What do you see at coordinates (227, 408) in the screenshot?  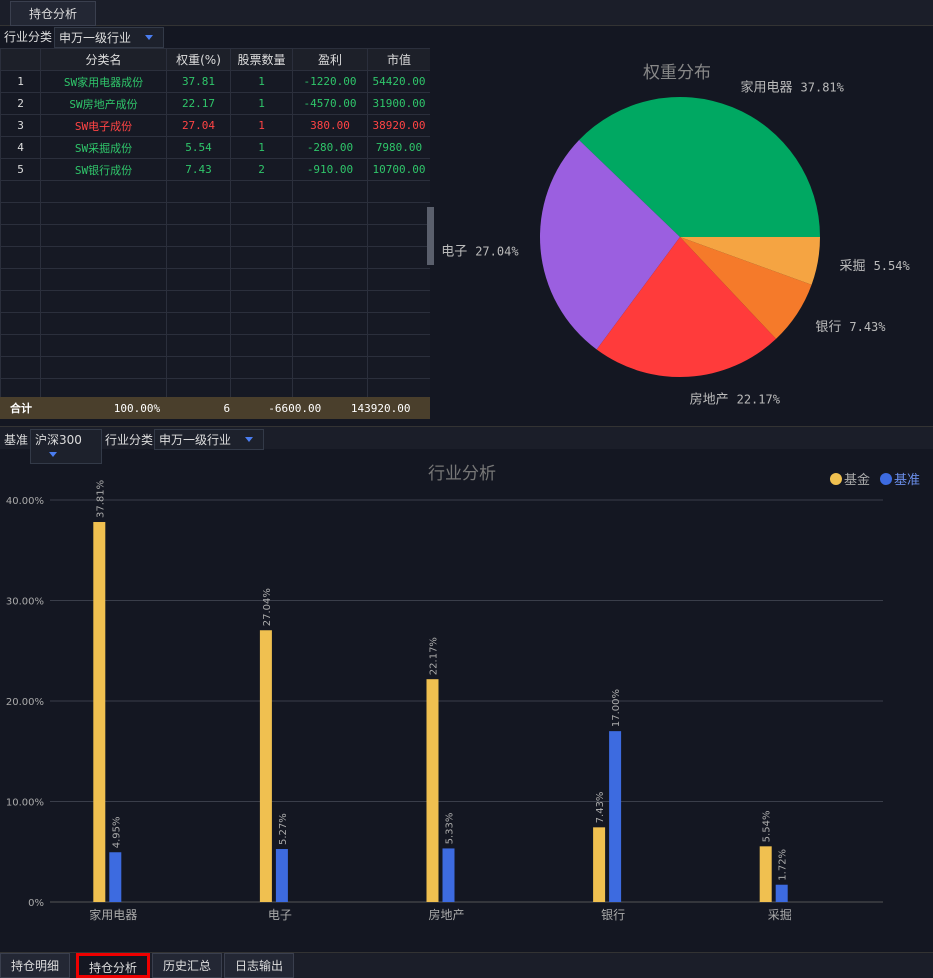 I see `total-cell: 6` at bounding box center [227, 408].